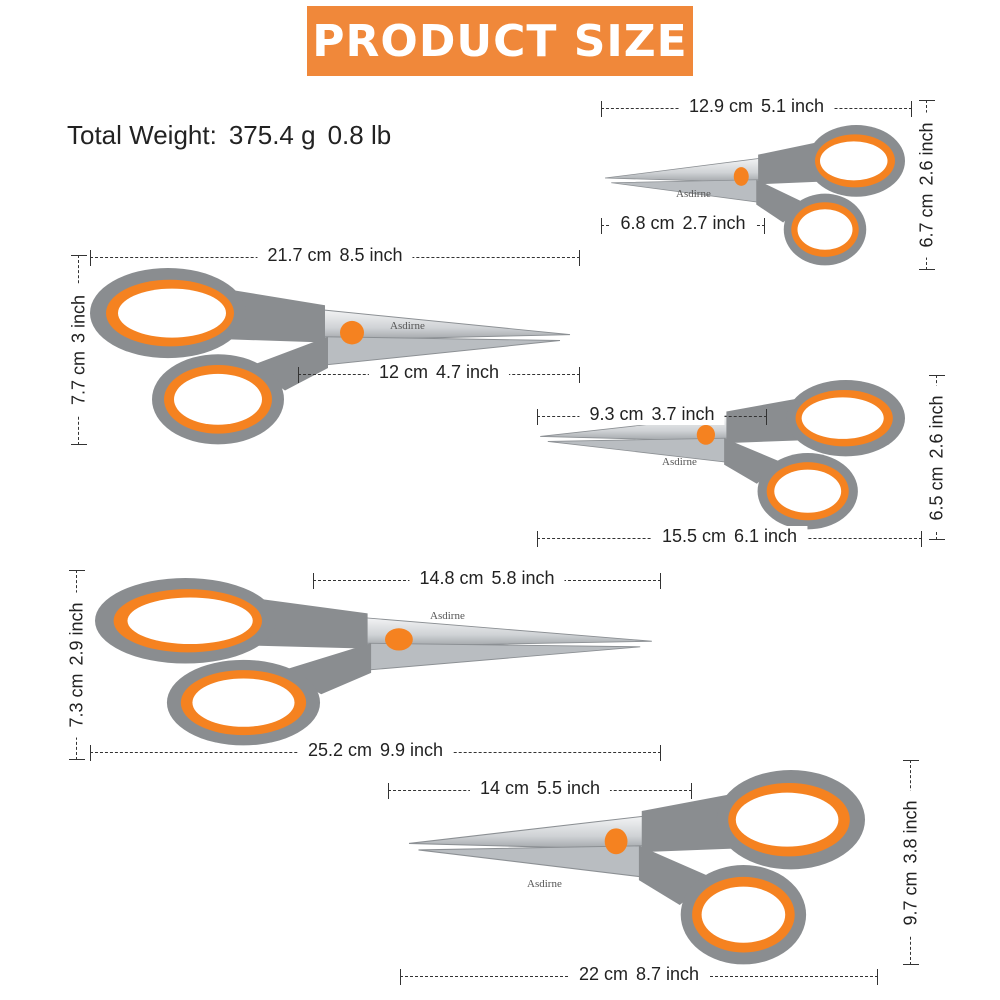 The height and width of the screenshot is (1000, 1000). I want to click on dimension-label: 15.5 cm 6.1 inch, so click(729, 536).